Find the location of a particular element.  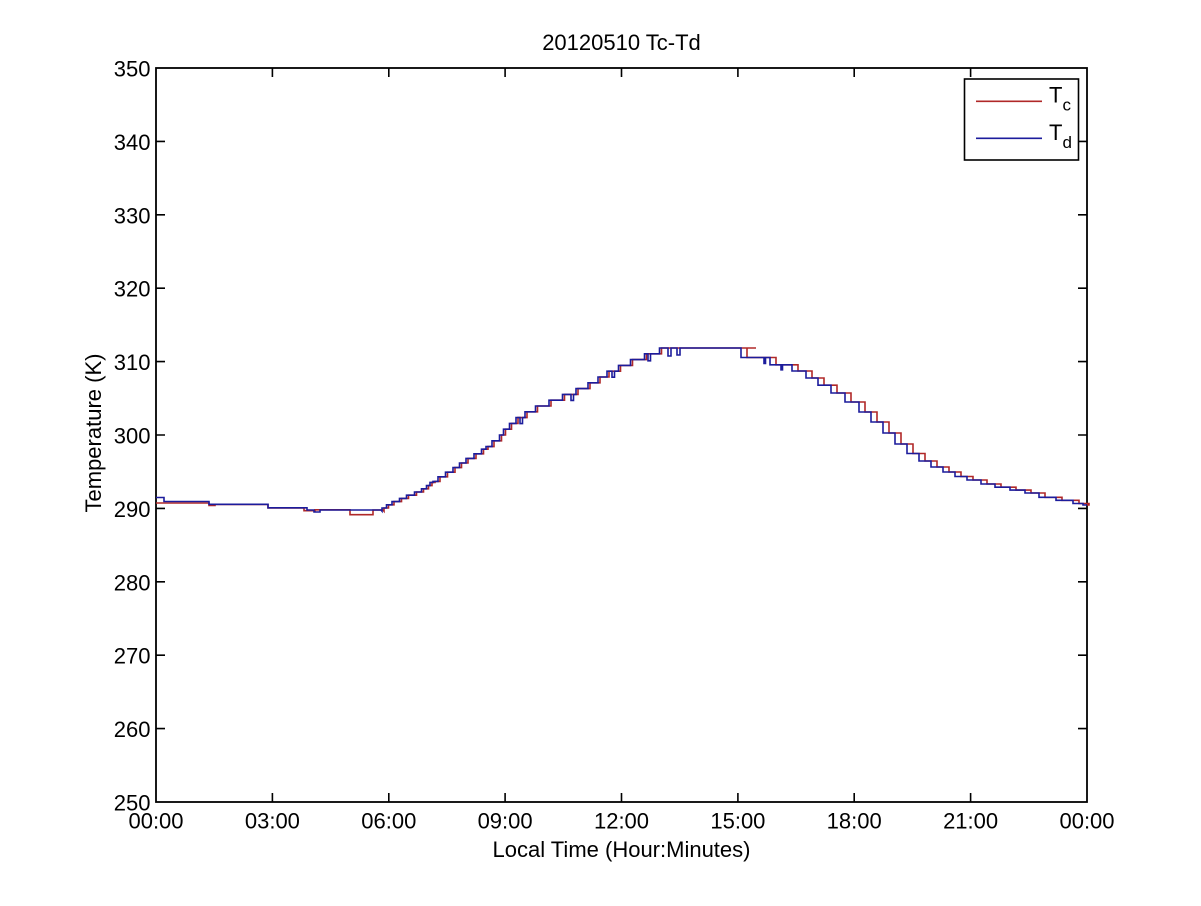

svg-text: 330 is located at coordinates (132, 215).